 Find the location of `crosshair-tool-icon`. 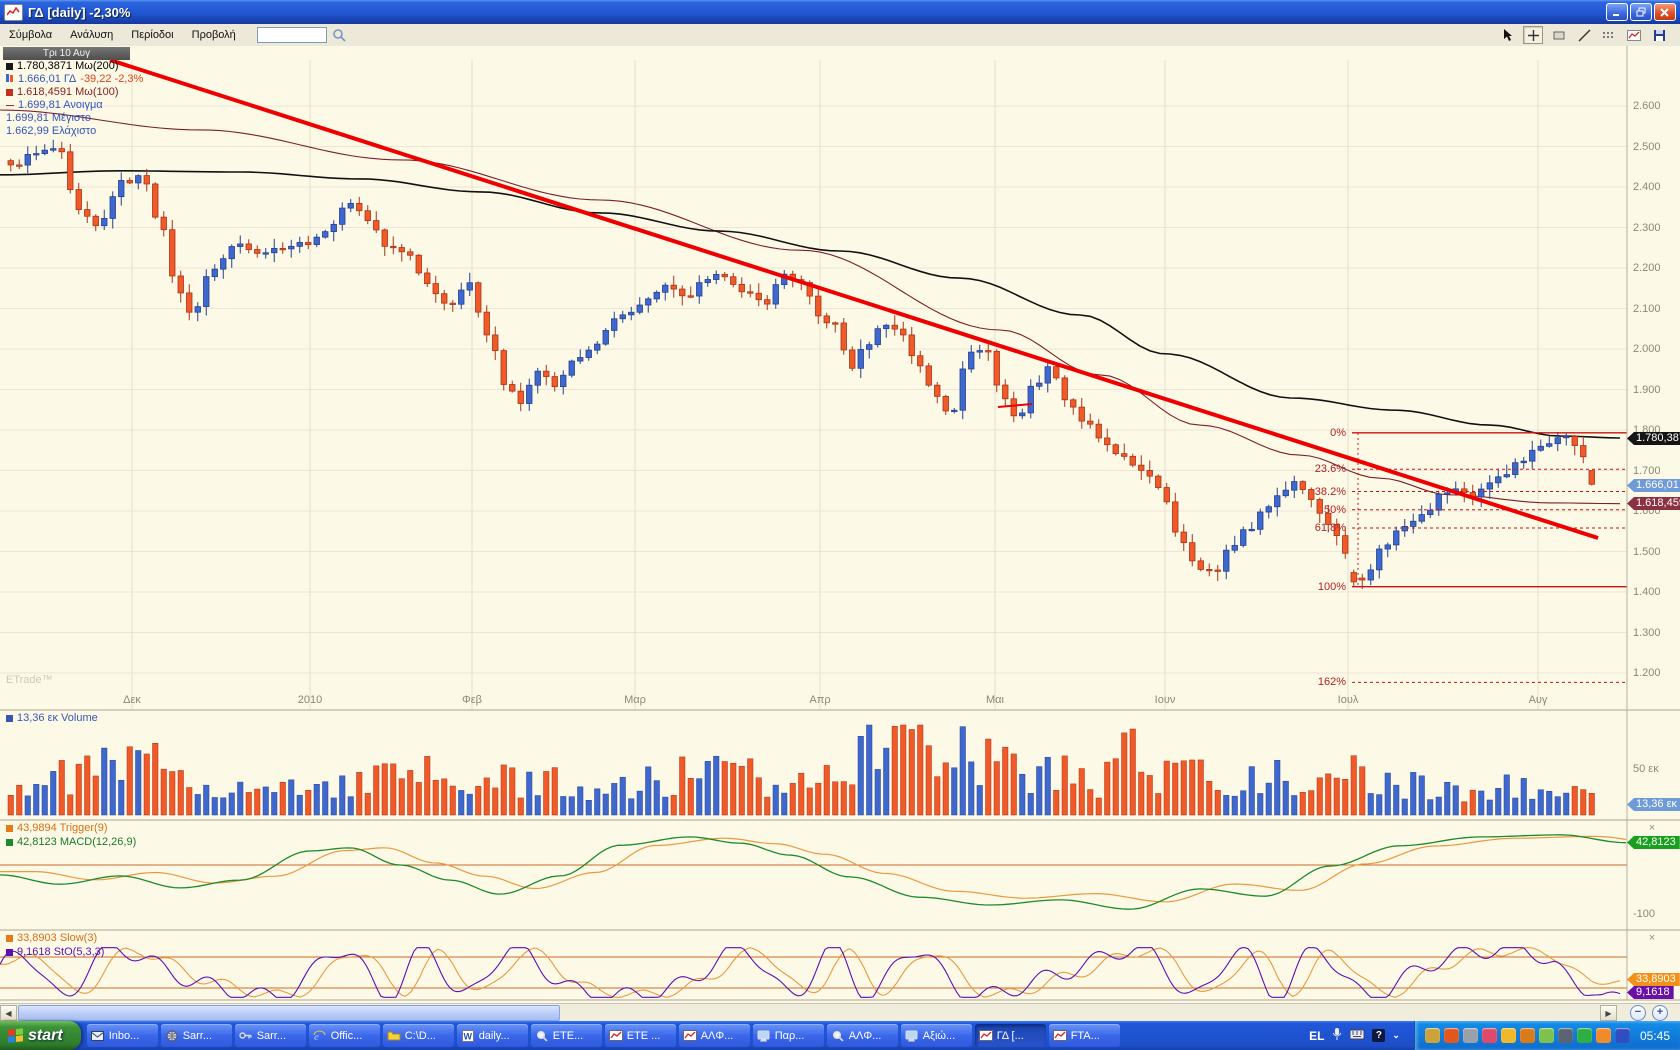

crosshair-tool-icon is located at coordinates (1533, 35).